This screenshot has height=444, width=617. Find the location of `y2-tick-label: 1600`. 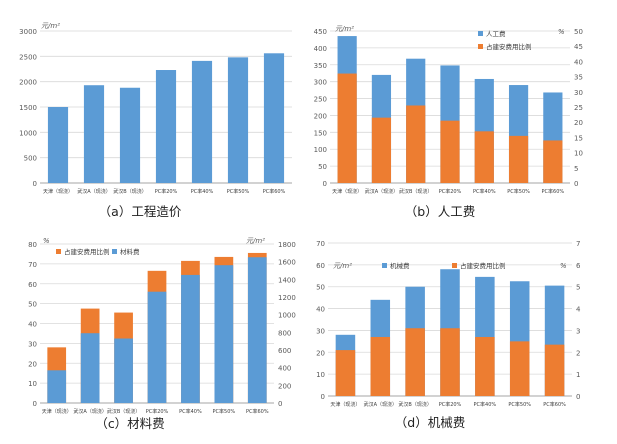

y2-tick-label: 1600 is located at coordinates (287, 263).